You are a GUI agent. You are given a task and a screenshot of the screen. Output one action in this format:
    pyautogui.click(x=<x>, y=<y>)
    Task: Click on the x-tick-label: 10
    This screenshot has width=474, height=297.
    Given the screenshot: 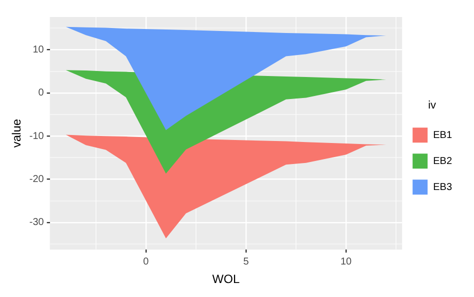 What is the action you would take?
    pyautogui.click(x=346, y=262)
    